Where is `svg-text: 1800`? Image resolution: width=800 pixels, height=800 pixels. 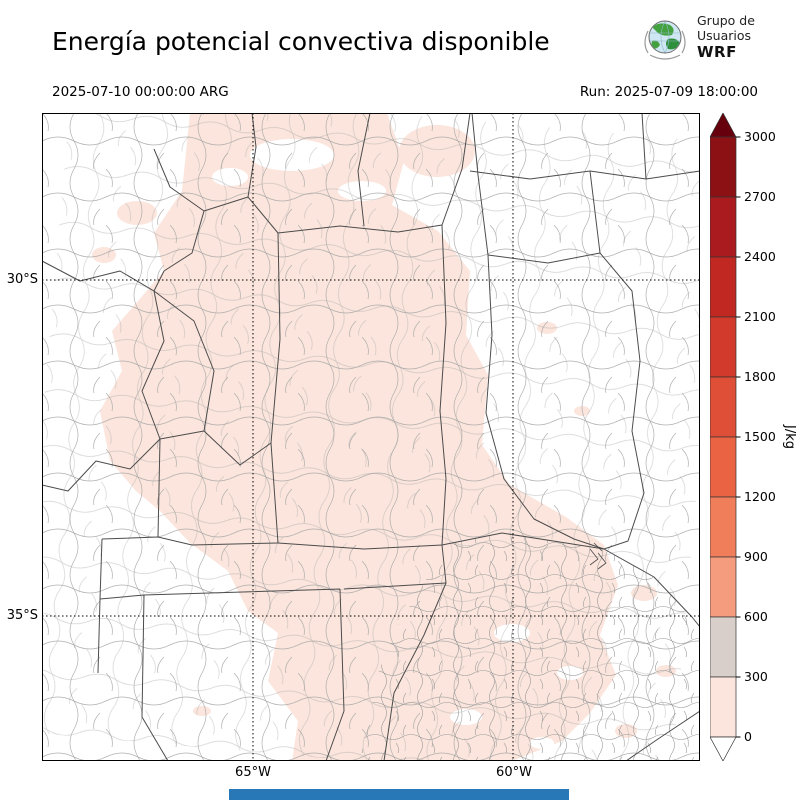
svg-text: 1800 is located at coordinates (760, 376).